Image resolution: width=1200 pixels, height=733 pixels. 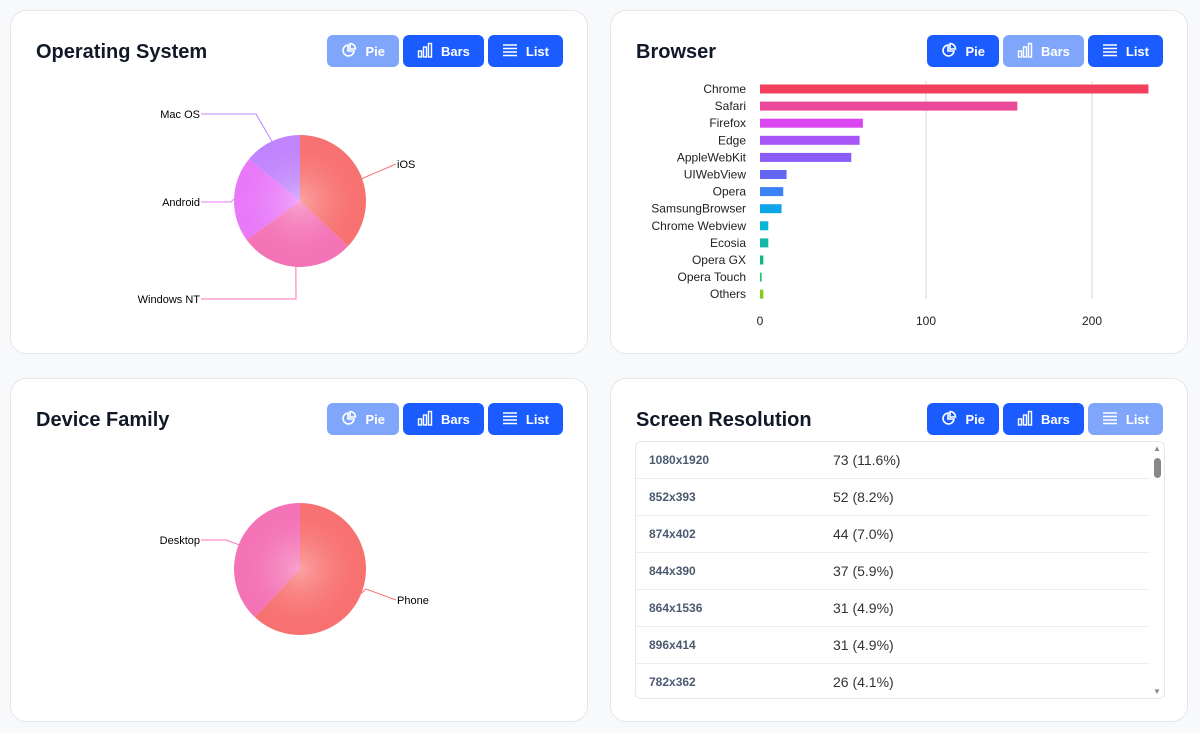 What do you see at coordinates (719, 260) in the screenshot?
I see `category-label: Opera GX` at bounding box center [719, 260].